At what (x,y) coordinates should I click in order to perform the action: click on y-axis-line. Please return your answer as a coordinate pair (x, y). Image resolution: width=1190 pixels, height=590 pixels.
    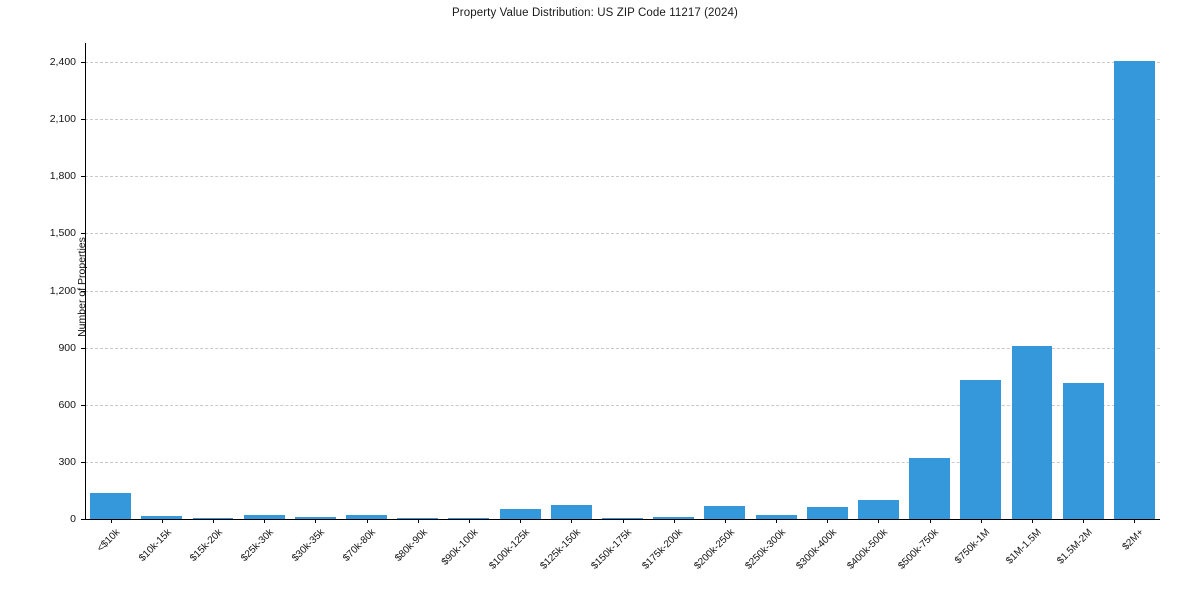
    Looking at the image, I should click on (85, 281).